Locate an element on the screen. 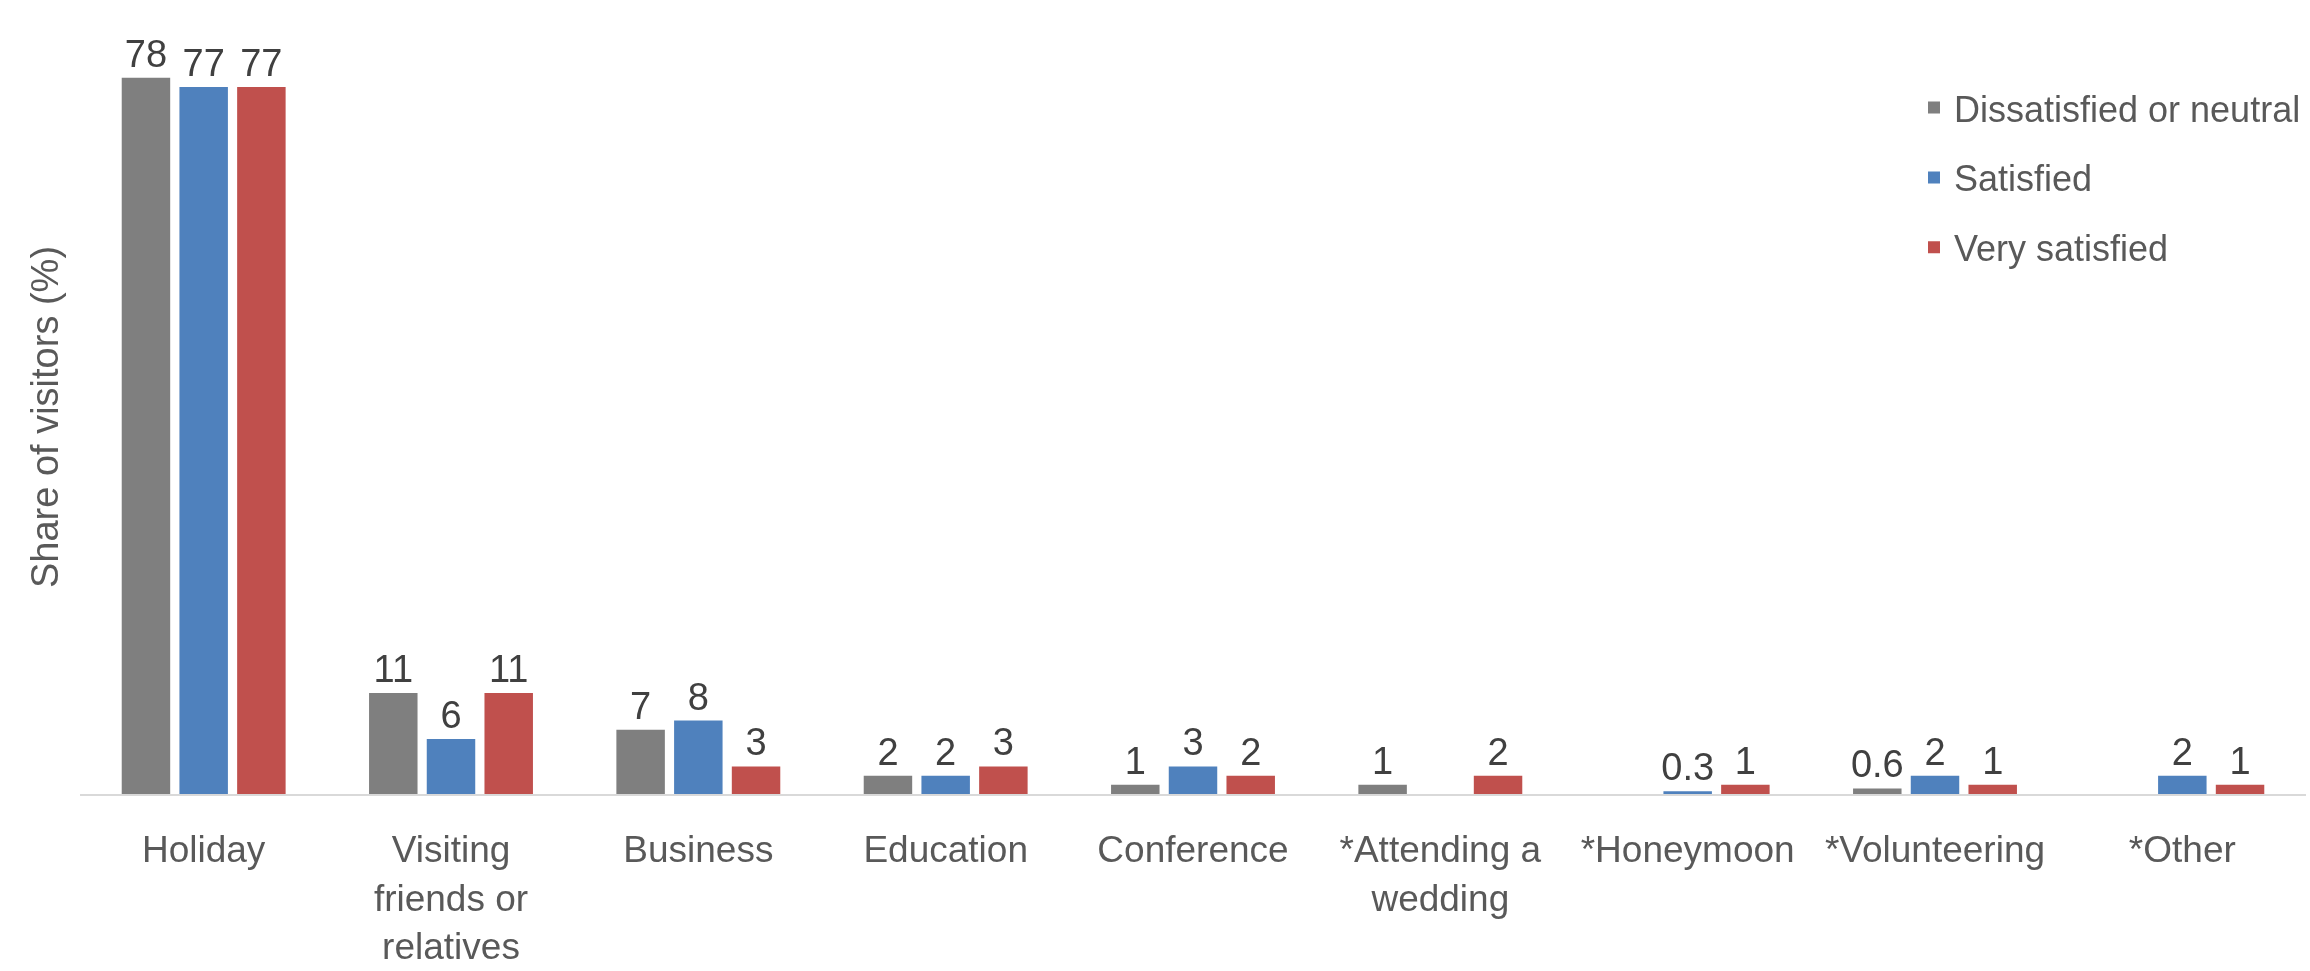 Image resolution: width=2310 pixels, height=971 pixels. x-tick-label: Visiting friends or relatives is located at coordinates (451, 898).